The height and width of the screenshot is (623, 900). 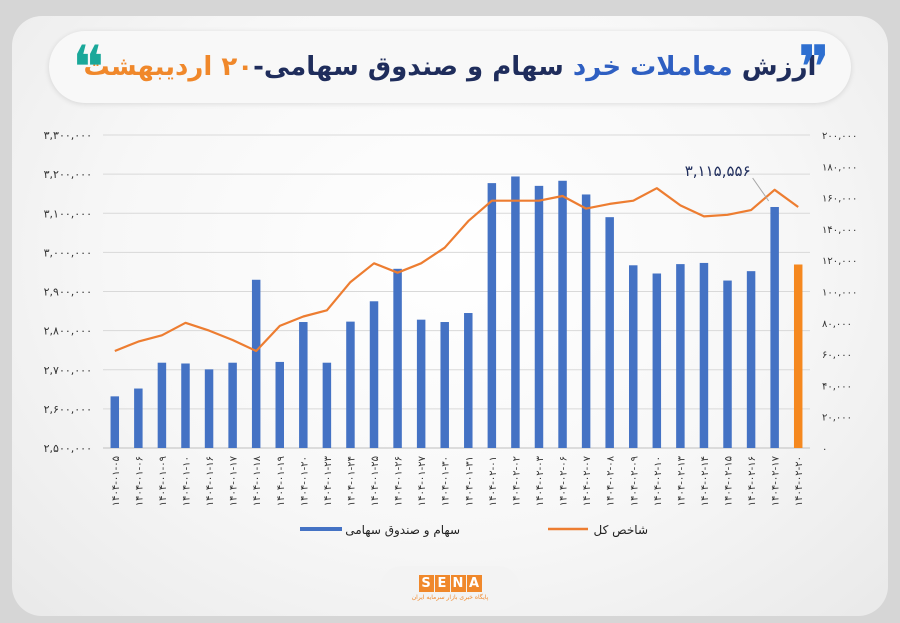 What do you see at coordinates (186, 481) in the screenshot?
I see `x-tick-label: ۱۴۰۴-۰۱-۱۰` at bounding box center [186, 481].